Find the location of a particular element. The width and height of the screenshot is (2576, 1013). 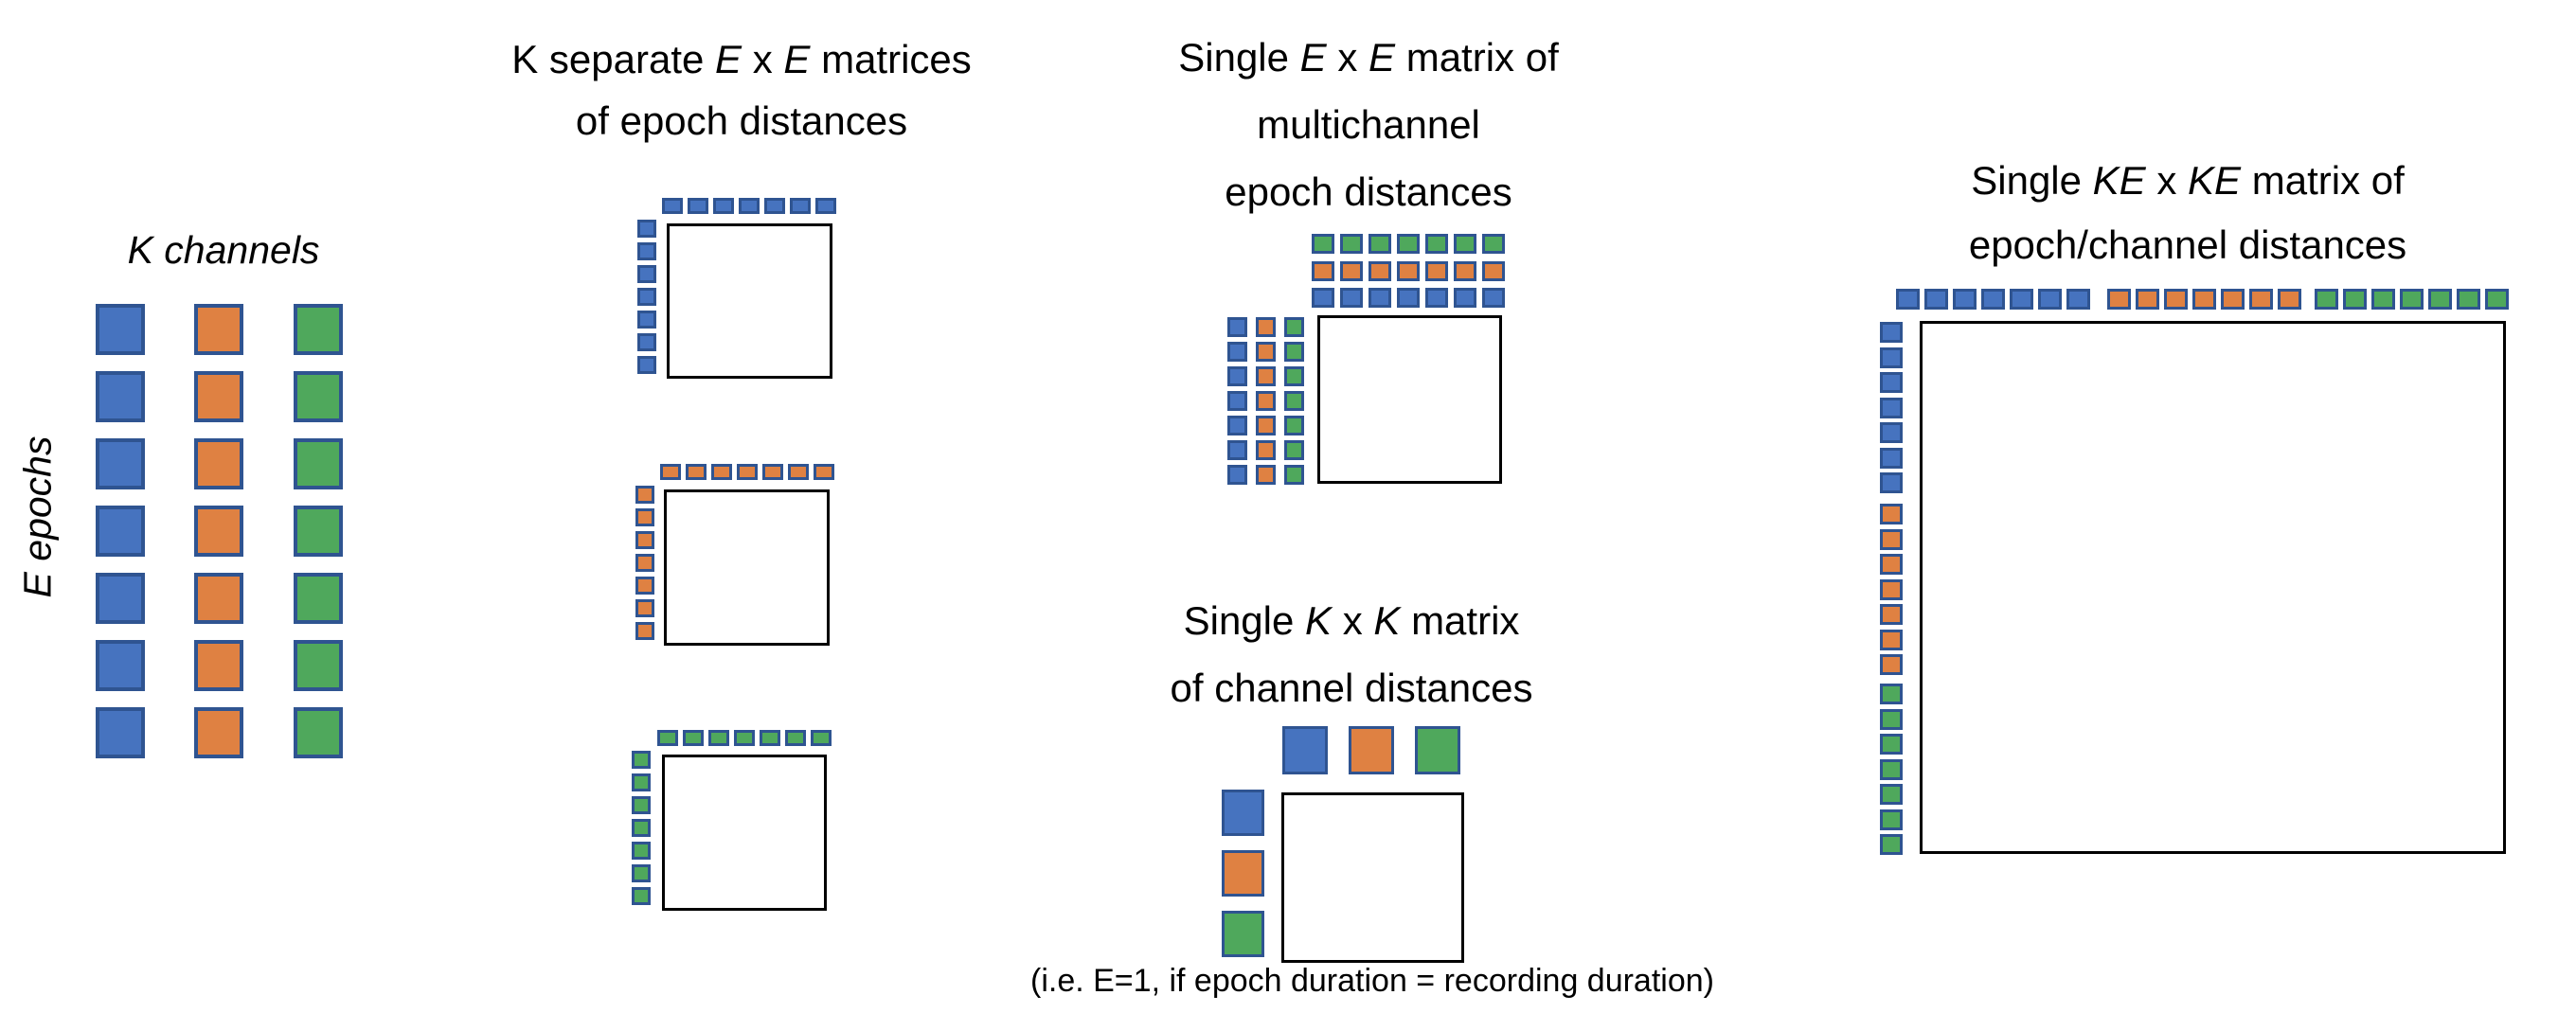

ke-matrix-box is located at coordinates (2213, 587).